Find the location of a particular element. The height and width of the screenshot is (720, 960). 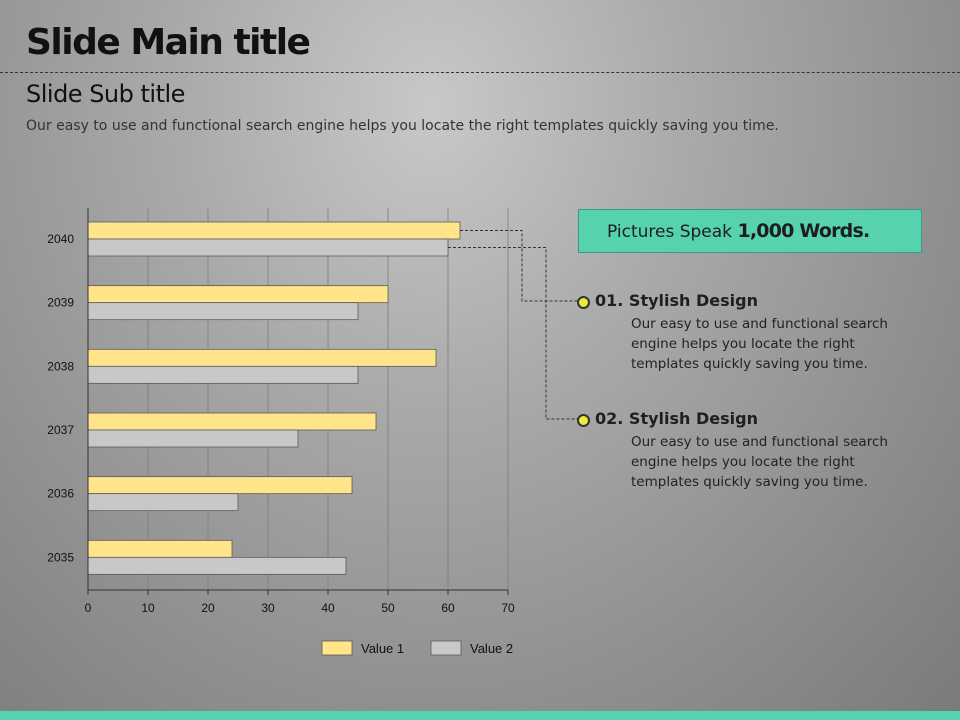

footer-accent-bar is located at coordinates (480, 715).